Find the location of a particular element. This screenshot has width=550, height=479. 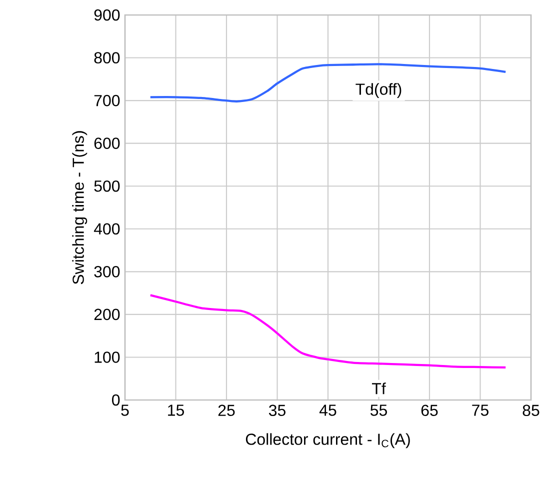

x-tick-label: 35 is located at coordinates (277, 410).